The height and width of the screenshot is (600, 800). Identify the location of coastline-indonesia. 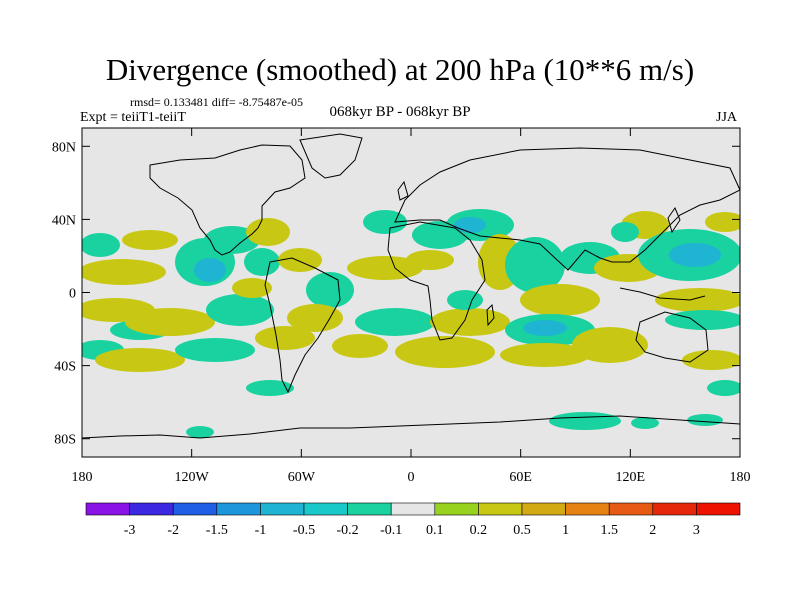
(662, 294).